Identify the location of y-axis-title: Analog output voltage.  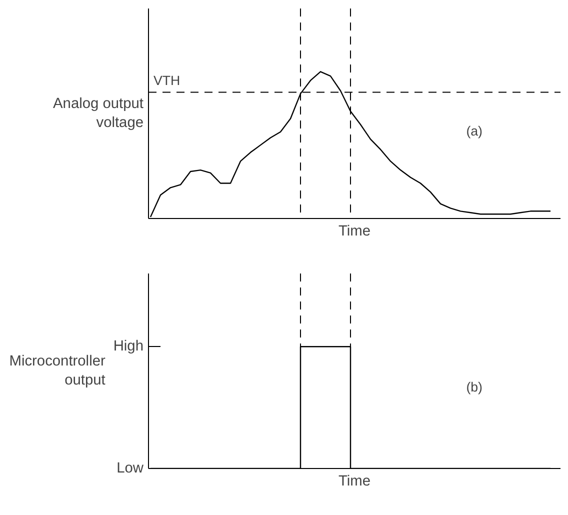
(98, 114).